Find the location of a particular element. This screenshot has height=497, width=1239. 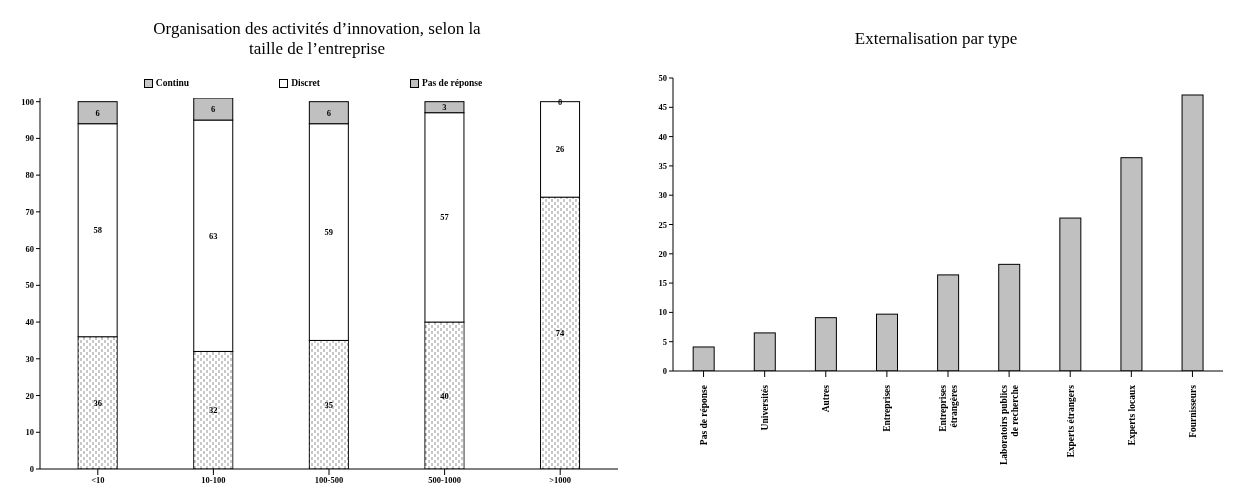

y-tick-label: 15 is located at coordinates (662, 283).